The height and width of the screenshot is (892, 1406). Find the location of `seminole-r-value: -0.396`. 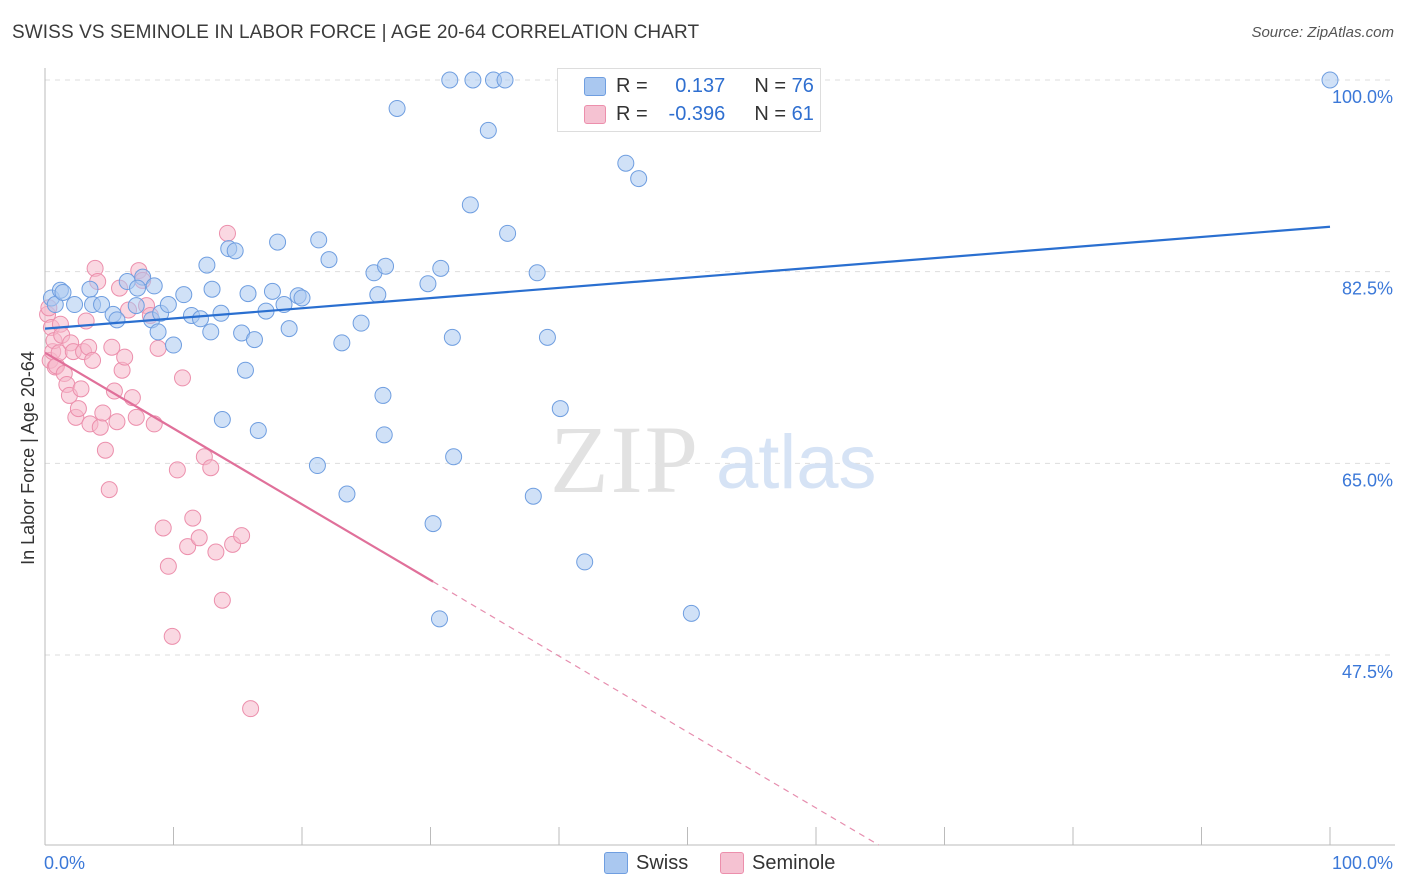

seminole-r-value: -0.396 is located at coordinates (697, 114).